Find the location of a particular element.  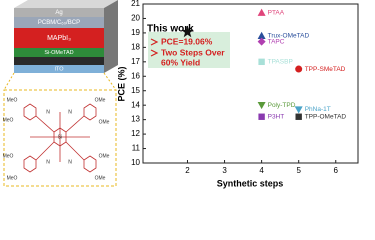

point-label: TPP-OMeTAD is located at coordinates (326, 116).